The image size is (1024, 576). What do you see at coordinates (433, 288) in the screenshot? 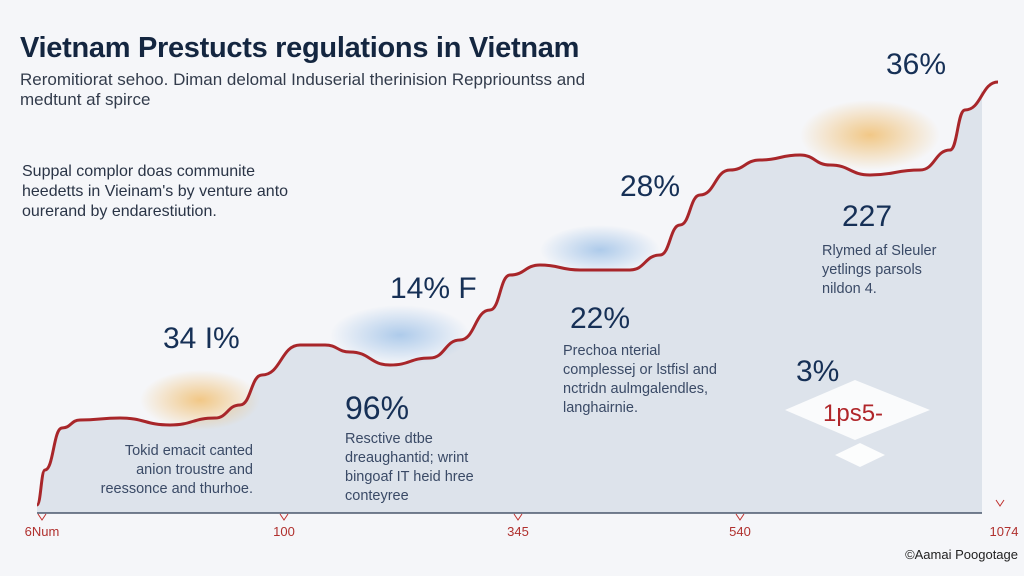
I see `annotation-value: 14% F` at bounding box center [433, 288].